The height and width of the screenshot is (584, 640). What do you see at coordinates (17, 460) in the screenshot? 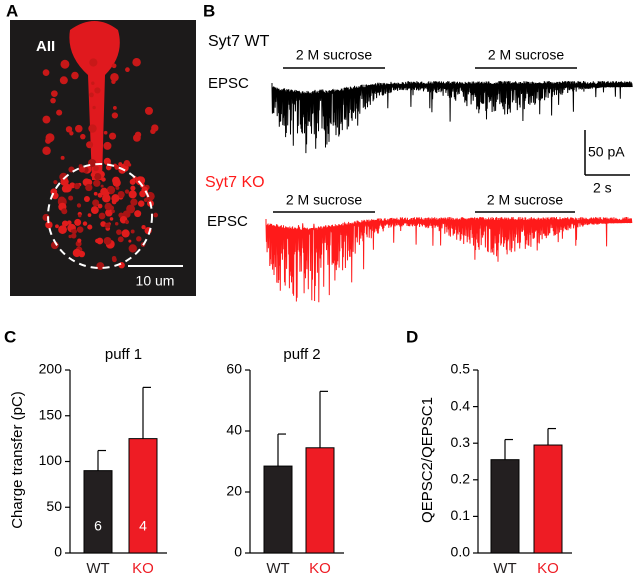
I see `y-axis-label: Charge transfer (pC)` at bounding box center [17, 460].